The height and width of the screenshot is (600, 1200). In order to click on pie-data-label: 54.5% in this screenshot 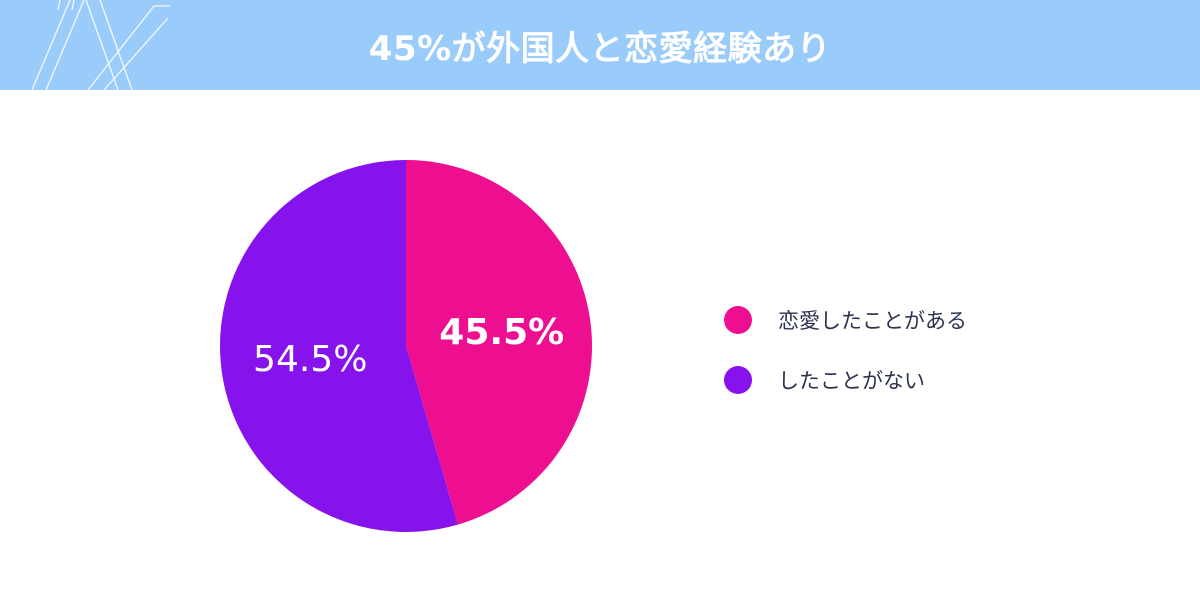, I will do `click(310, 359)`.